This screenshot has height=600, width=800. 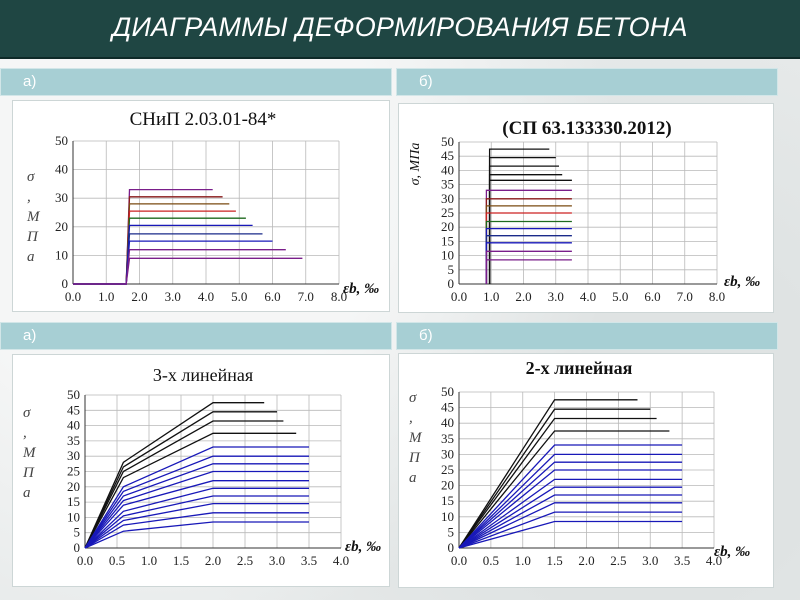 What do you see at coordinates (206, 296) in the screenshot?
I see `x-tick-label: 4.0` at bounding box center [206, 296].